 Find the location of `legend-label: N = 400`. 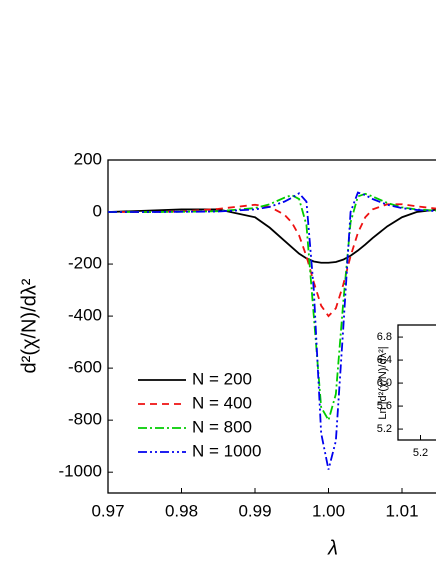

legend-label: N = 400 is located at coordinates (222, 402).